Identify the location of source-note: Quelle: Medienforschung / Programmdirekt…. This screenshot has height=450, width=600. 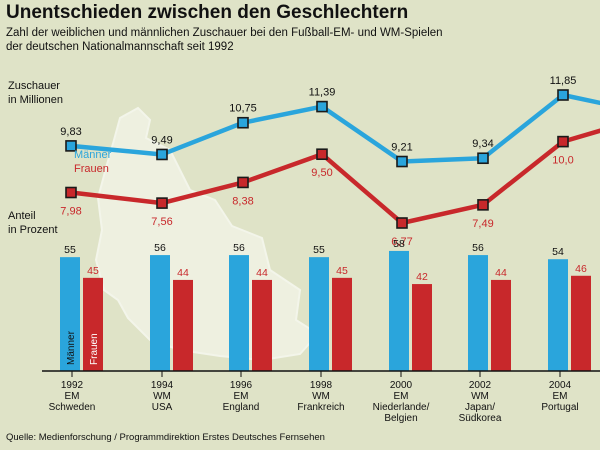
(165, 437).